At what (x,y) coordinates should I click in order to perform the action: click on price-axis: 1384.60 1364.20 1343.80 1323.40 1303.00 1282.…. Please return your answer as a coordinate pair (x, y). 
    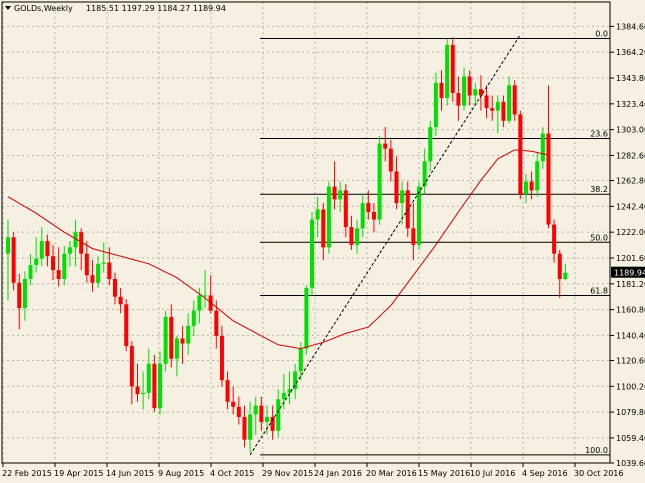
    Looking at the image, I should click on (627, 245).